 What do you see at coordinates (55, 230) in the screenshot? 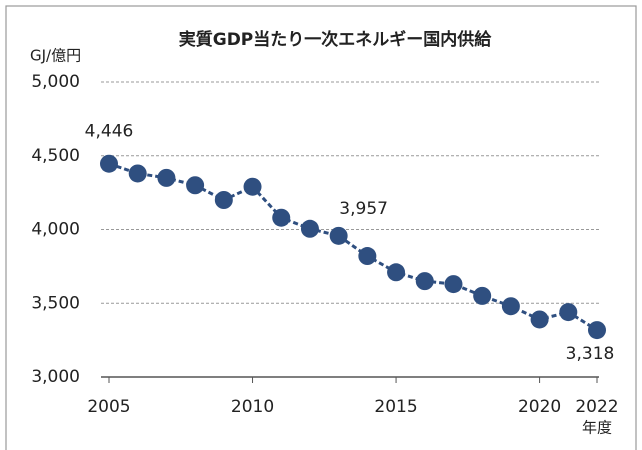
I see `y-tick-label: 4,000` at bounding box center [55, 230].